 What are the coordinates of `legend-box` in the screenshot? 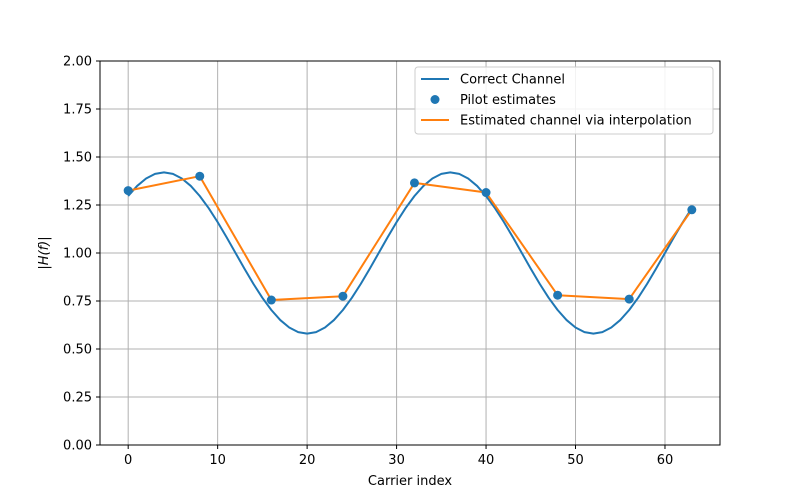 It's located at (564, 100).